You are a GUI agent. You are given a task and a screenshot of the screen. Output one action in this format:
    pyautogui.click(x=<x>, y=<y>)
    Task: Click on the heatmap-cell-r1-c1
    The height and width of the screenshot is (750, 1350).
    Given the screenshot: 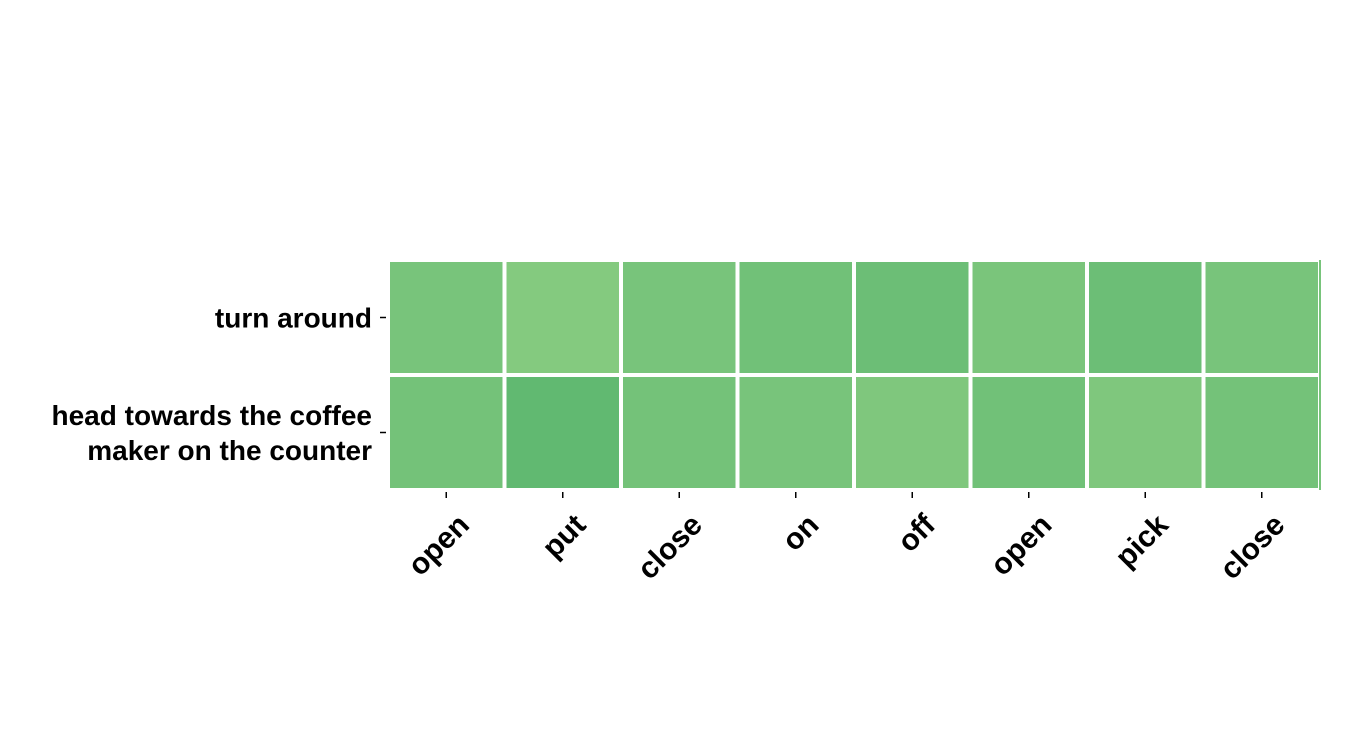 What is the action you would take?
    pyautogui.click(x=562, y=432)
    